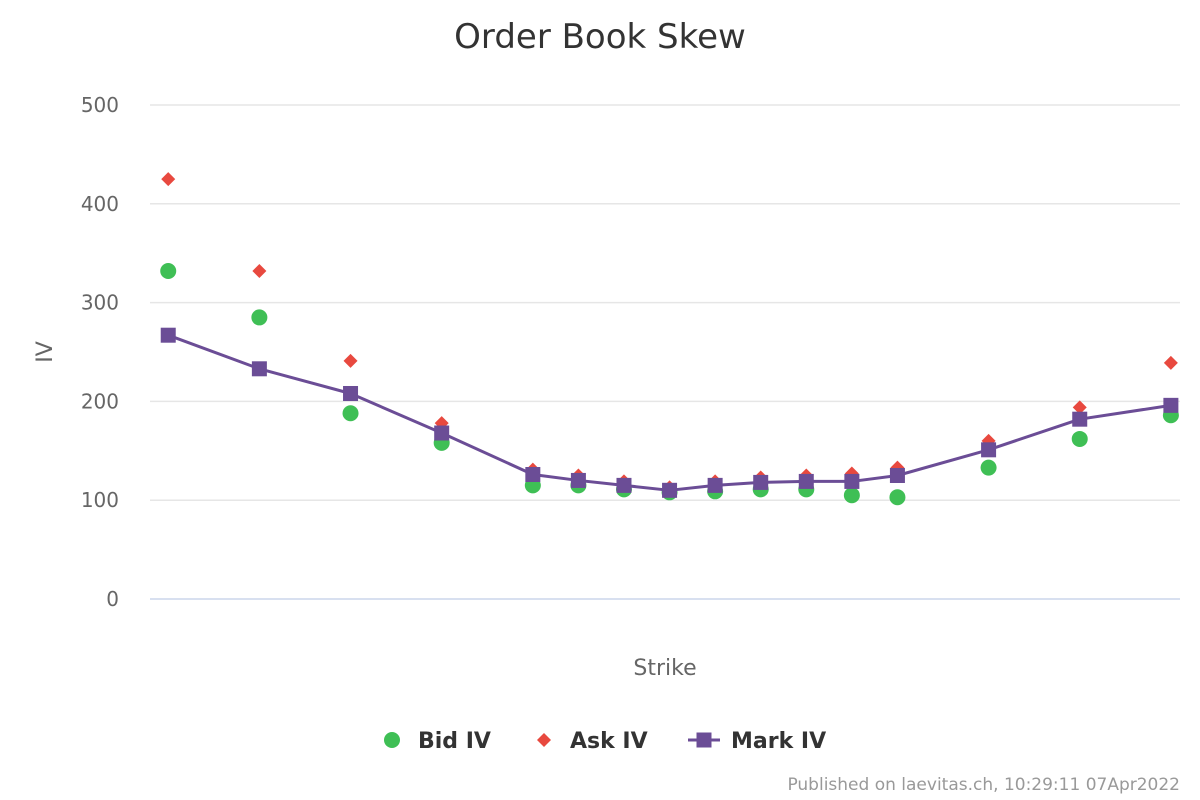  Describe the element at coordinates (454, 741) in the screenshot. I see `legend-label: Bid IV` at that location.